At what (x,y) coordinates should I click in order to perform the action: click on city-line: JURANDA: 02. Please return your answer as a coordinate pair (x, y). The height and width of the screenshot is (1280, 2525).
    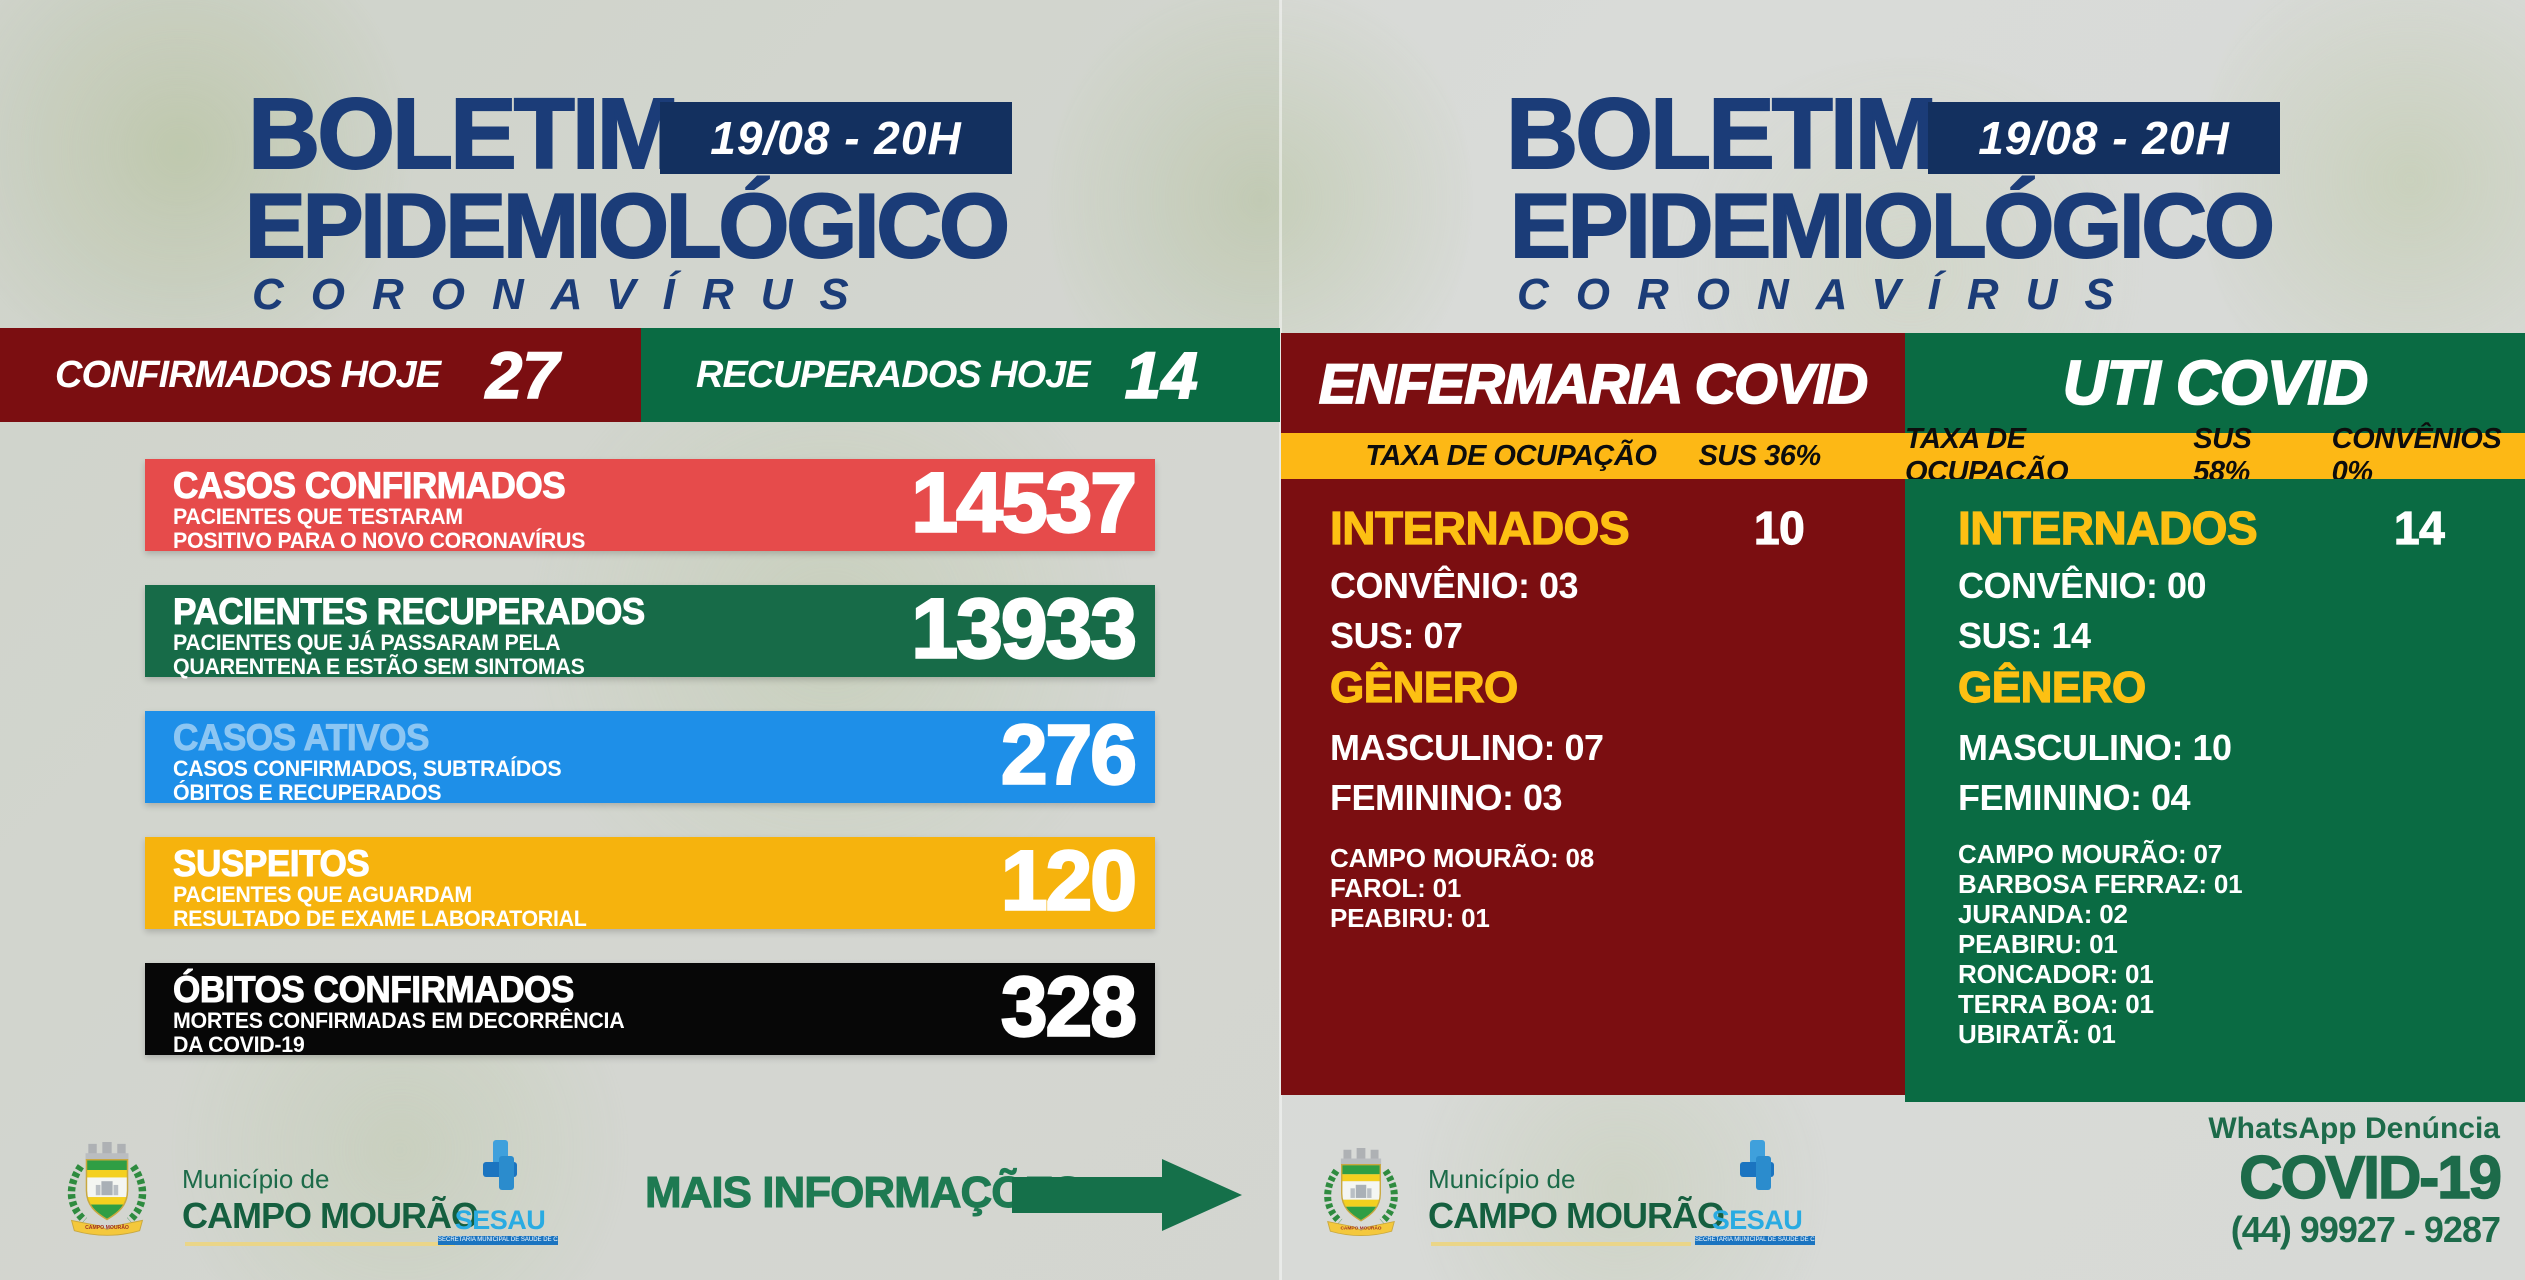
    Looking at the image, I should click on (2043, 914).